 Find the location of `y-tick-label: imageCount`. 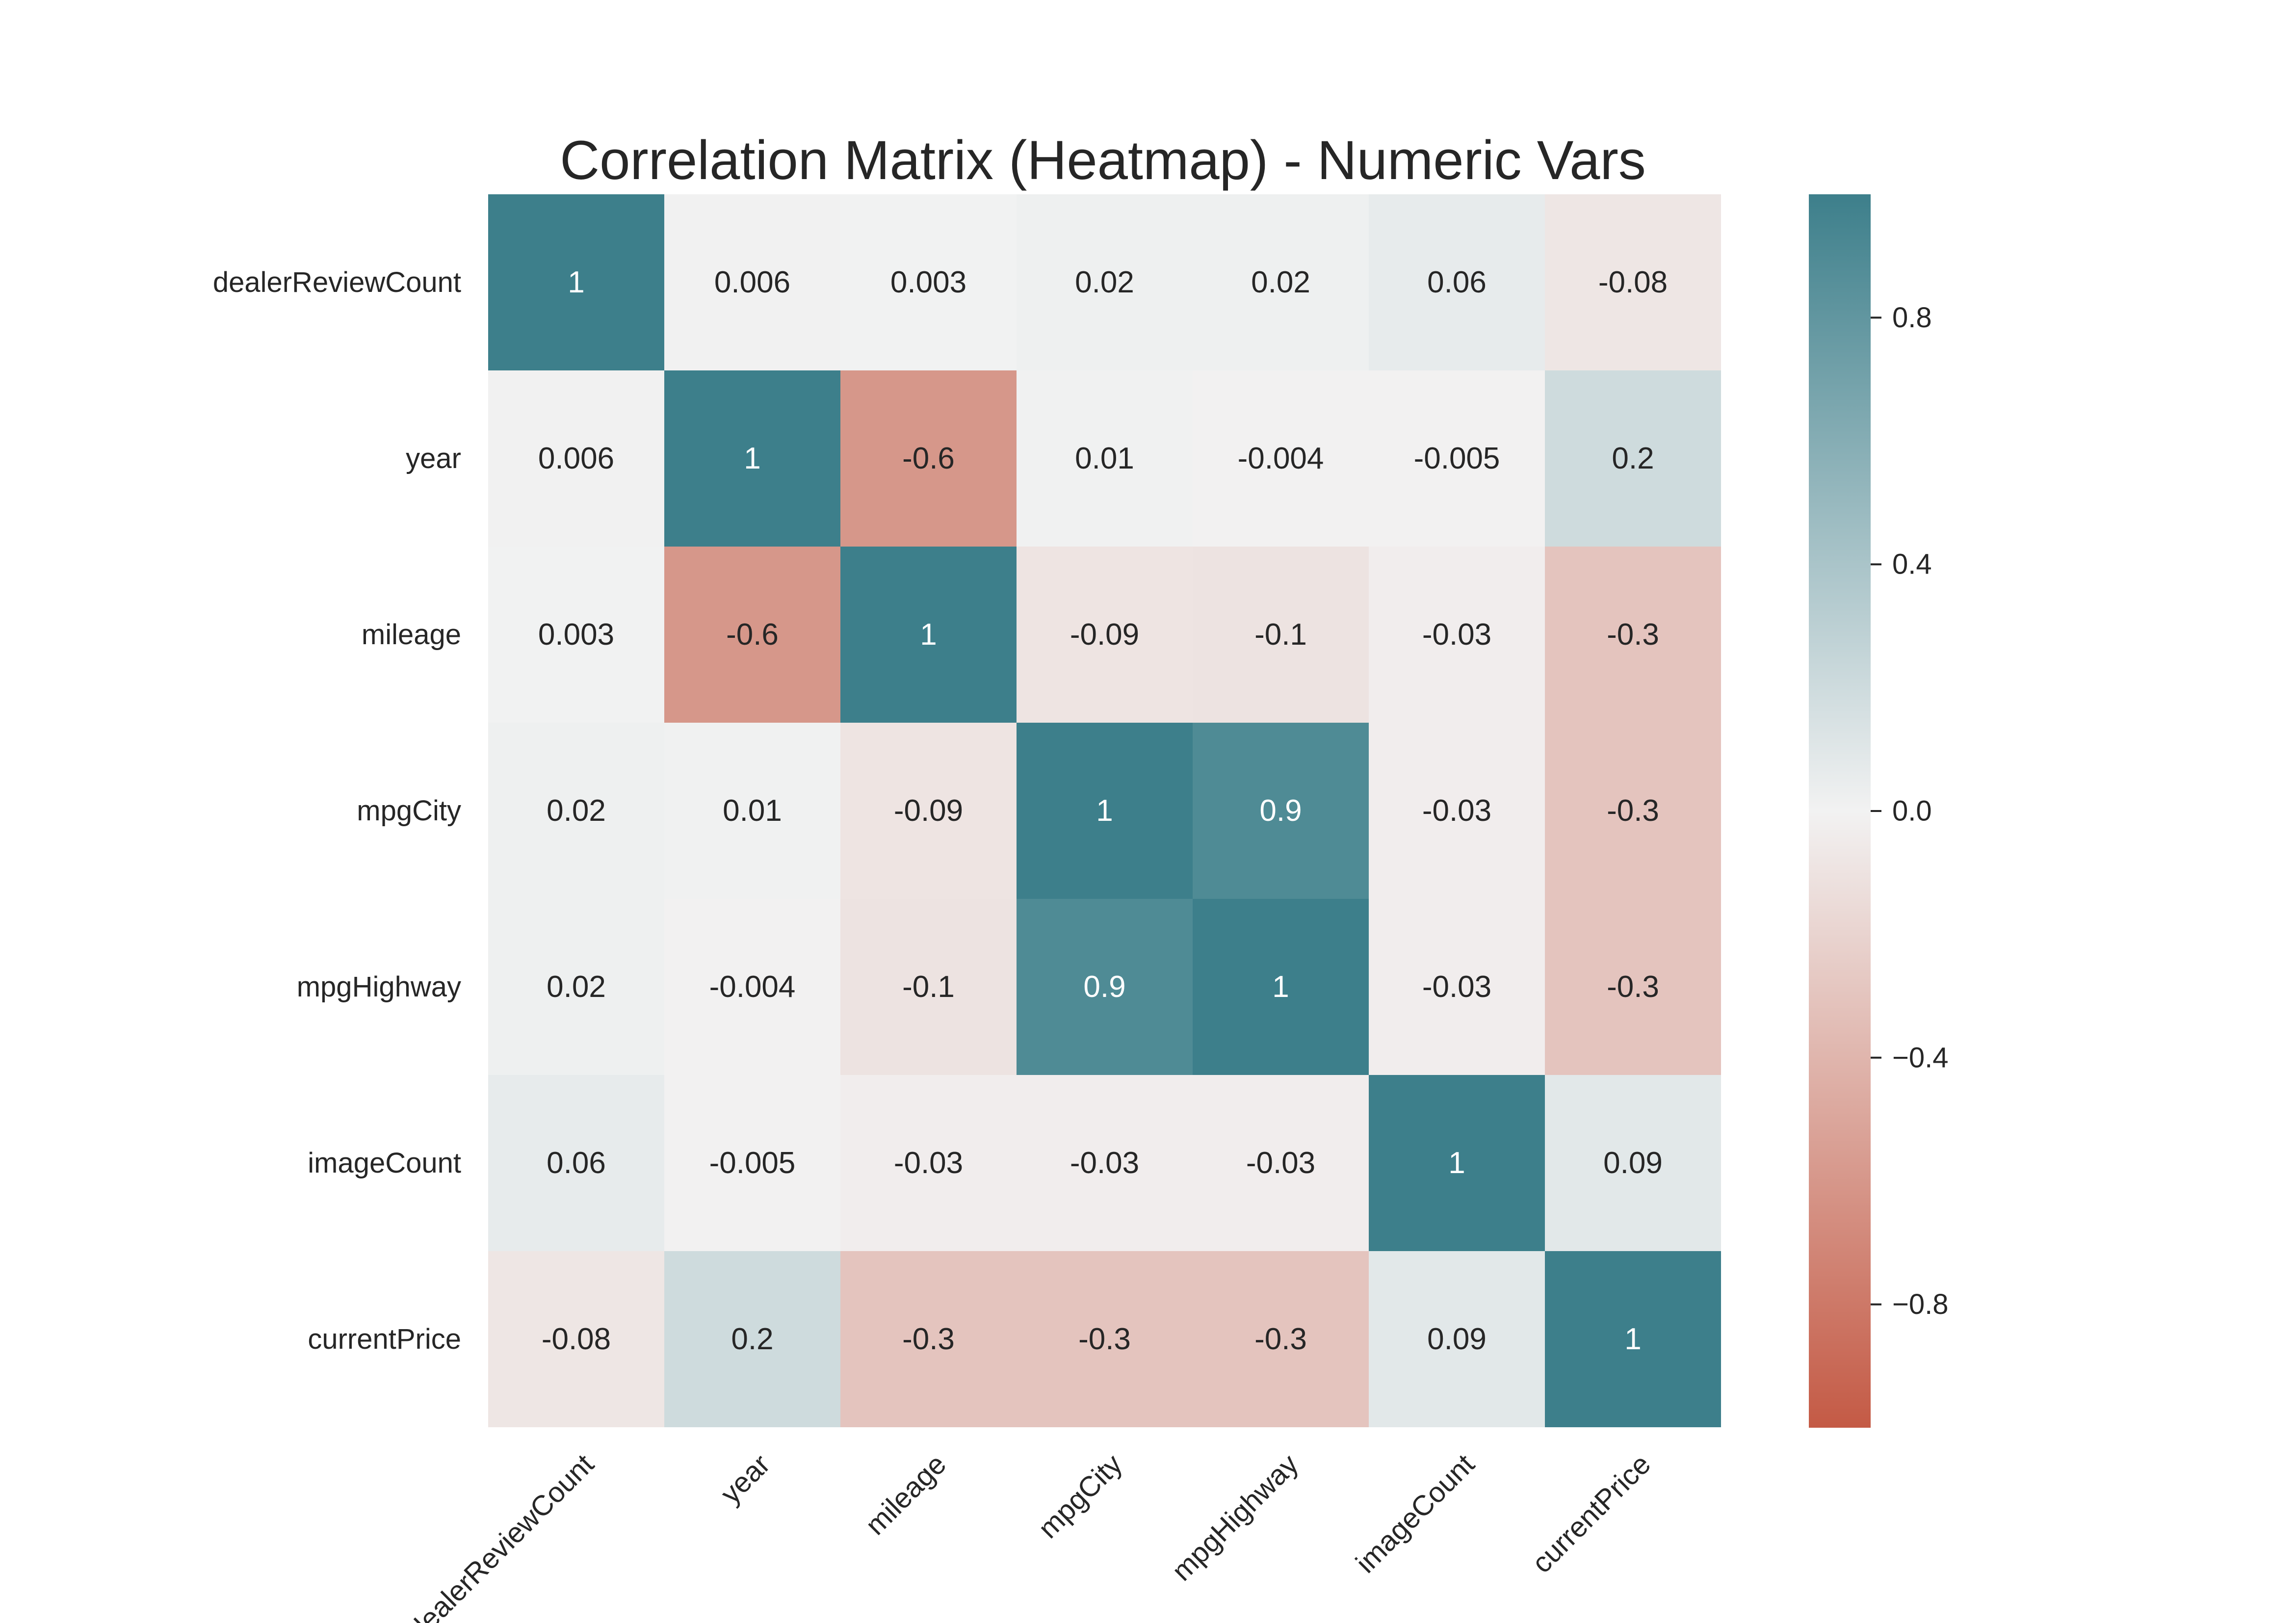

y-tick-label: imageCount is located at coordinates (384, 1163).